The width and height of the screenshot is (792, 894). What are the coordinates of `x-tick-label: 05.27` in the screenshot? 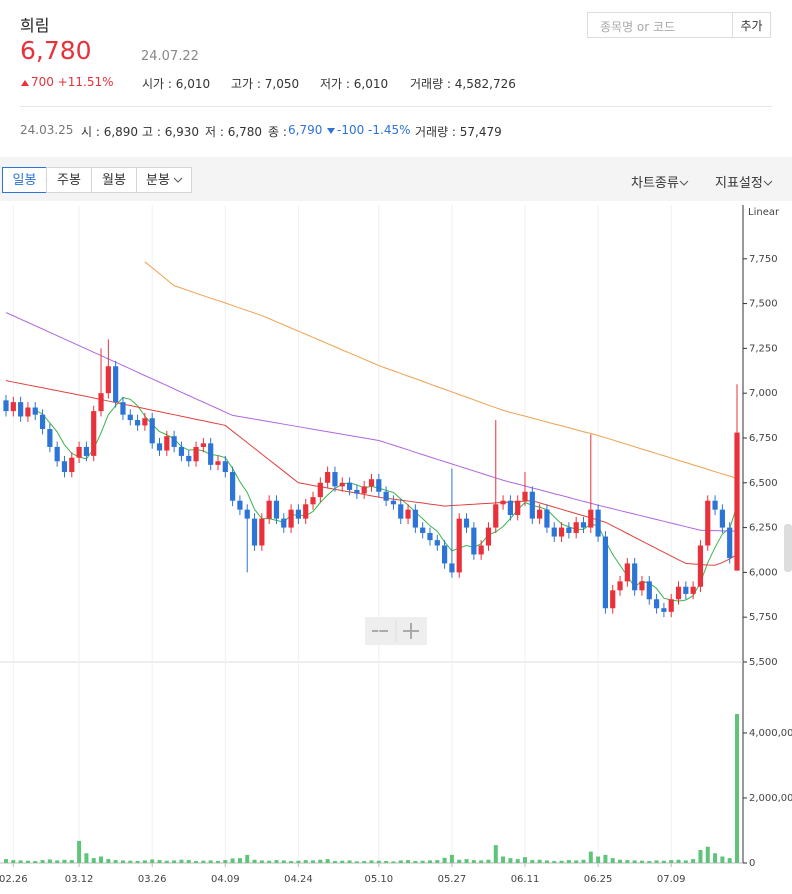 It's located at (452, 879).